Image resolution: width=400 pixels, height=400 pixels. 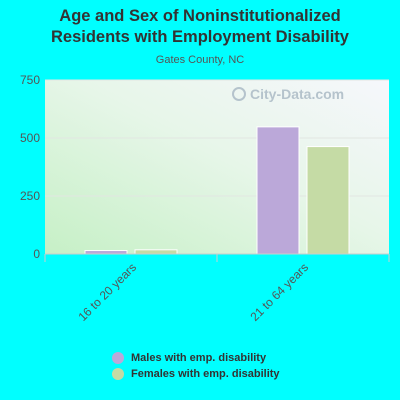 What do you see at coordinates (30, 80) in the screenshot?
I see `y-tick-label: 750` at bounding box center [30, 80].